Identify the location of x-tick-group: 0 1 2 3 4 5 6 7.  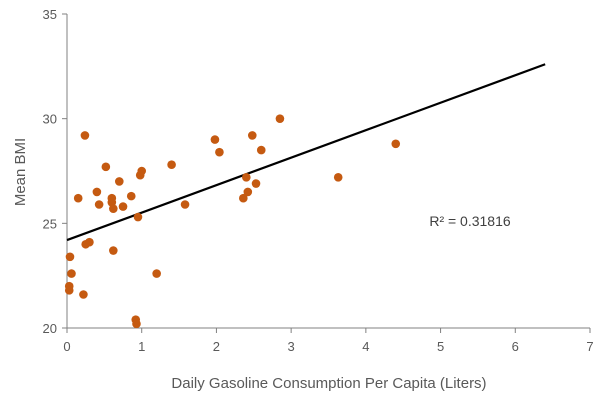
(328, 341).